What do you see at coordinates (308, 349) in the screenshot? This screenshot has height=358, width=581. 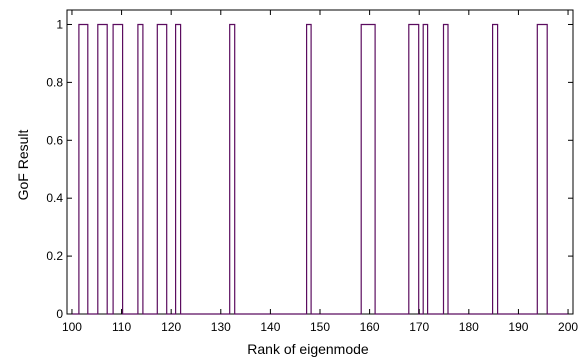 I see `x-axis-title: Rank of eigenmode` at bounding box center [308, 349].